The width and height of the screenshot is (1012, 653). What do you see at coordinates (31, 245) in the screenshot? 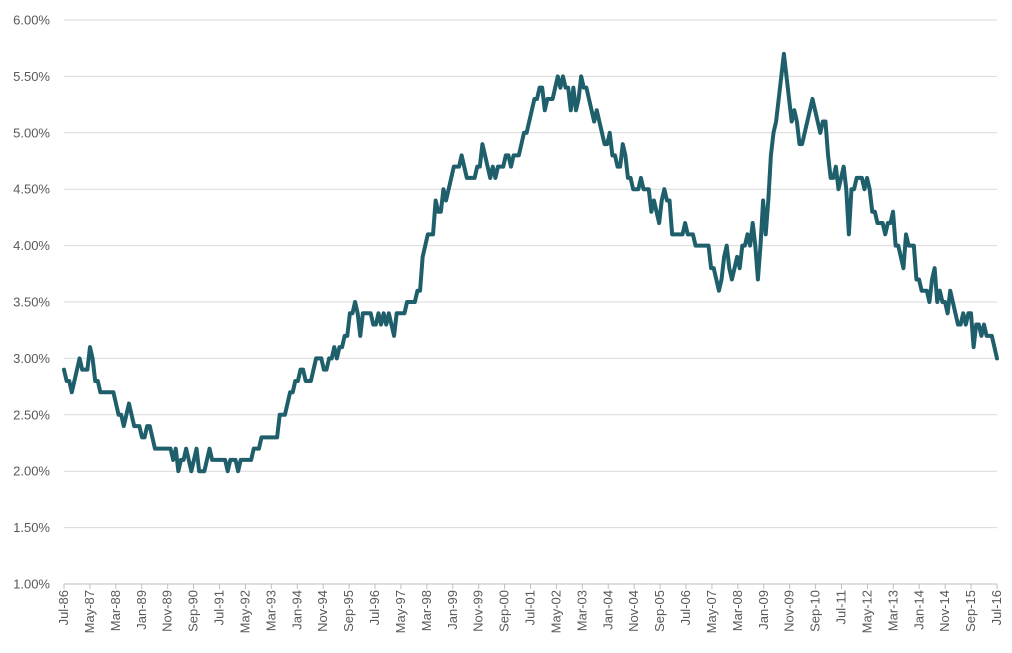
I see `y-tick-label: 4.00%` at bounding box center [31, 245].